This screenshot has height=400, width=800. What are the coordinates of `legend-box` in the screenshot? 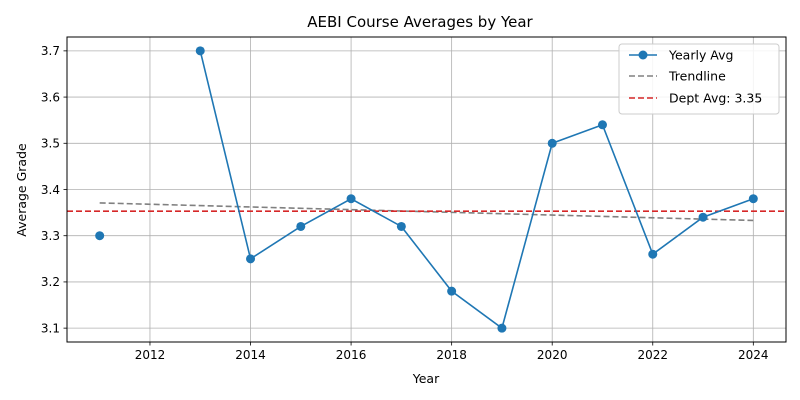 It's located at (699, 79).